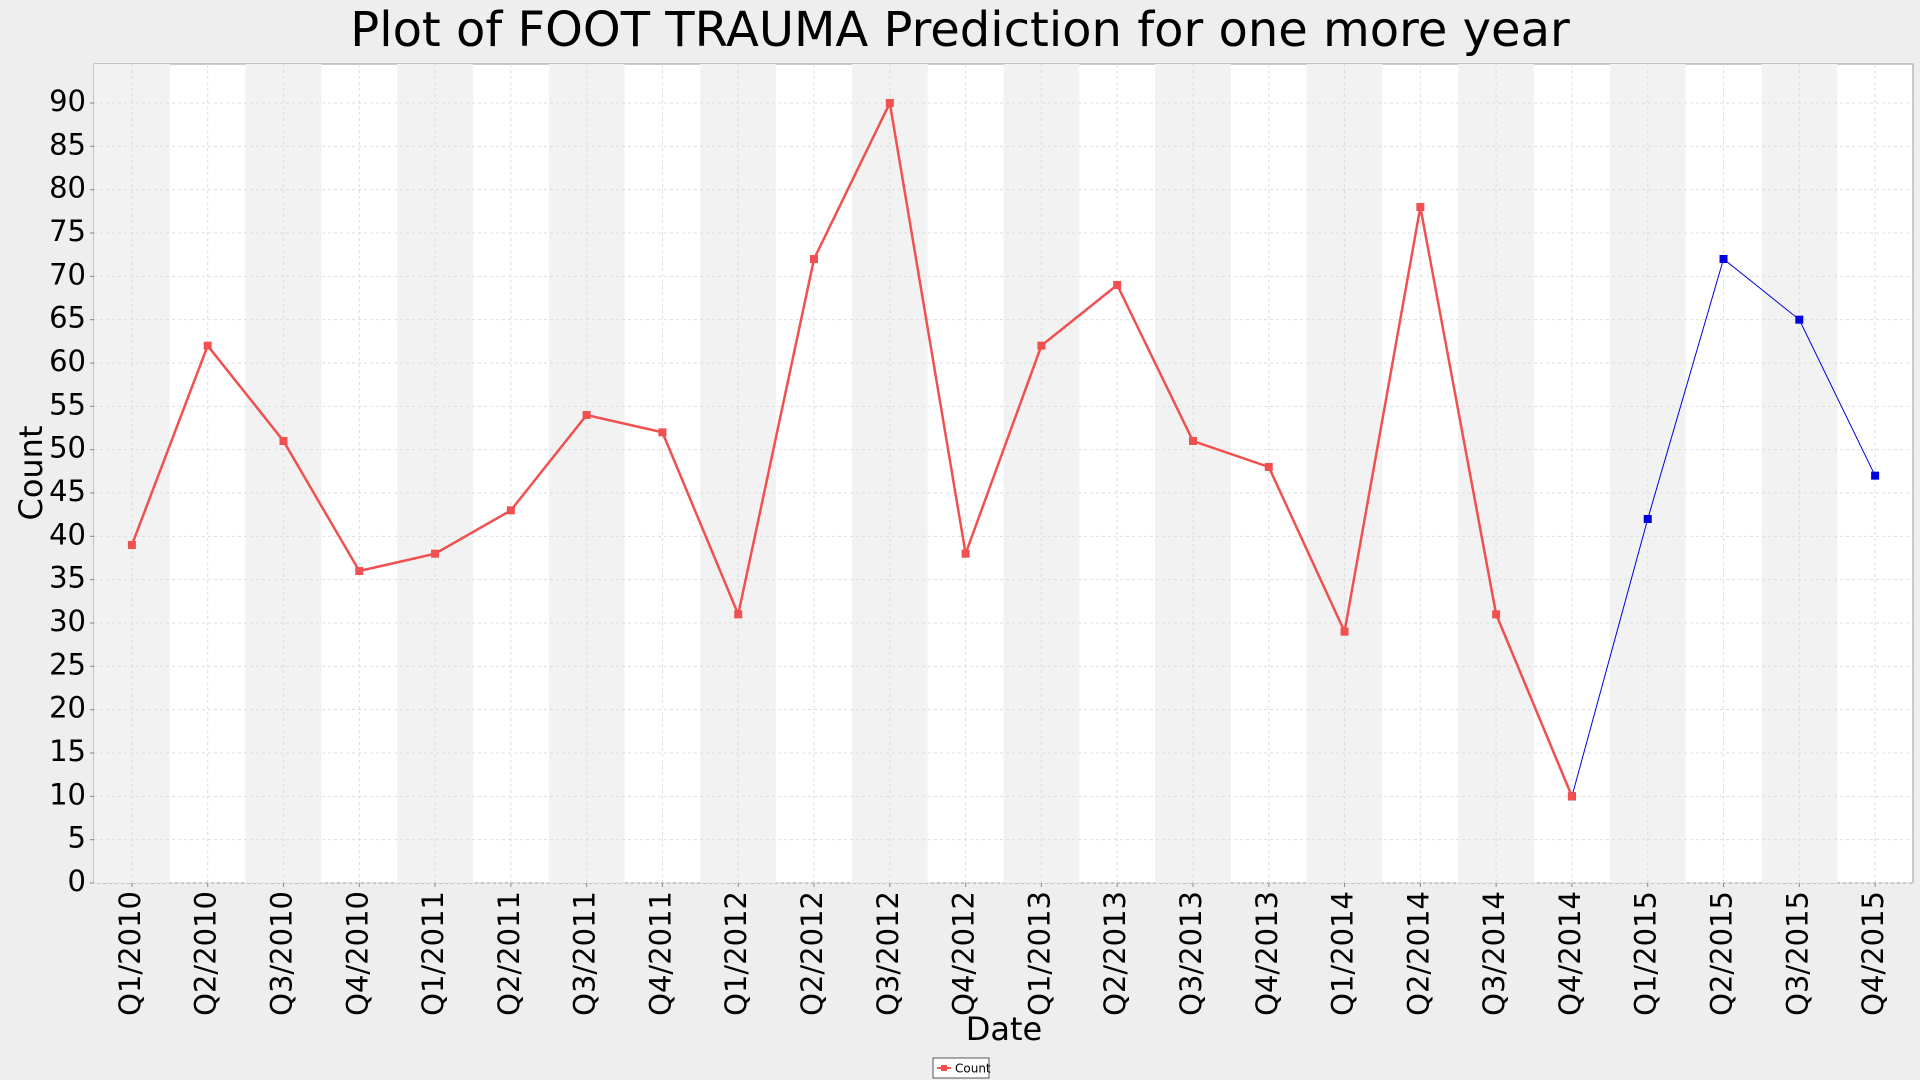 Image resolution: width=1920 pixels, height=1080 pixels. Describe the element at coordinates (357, 953) in the screenshot. I see `x-tick-label: Q4/2010` at that location.